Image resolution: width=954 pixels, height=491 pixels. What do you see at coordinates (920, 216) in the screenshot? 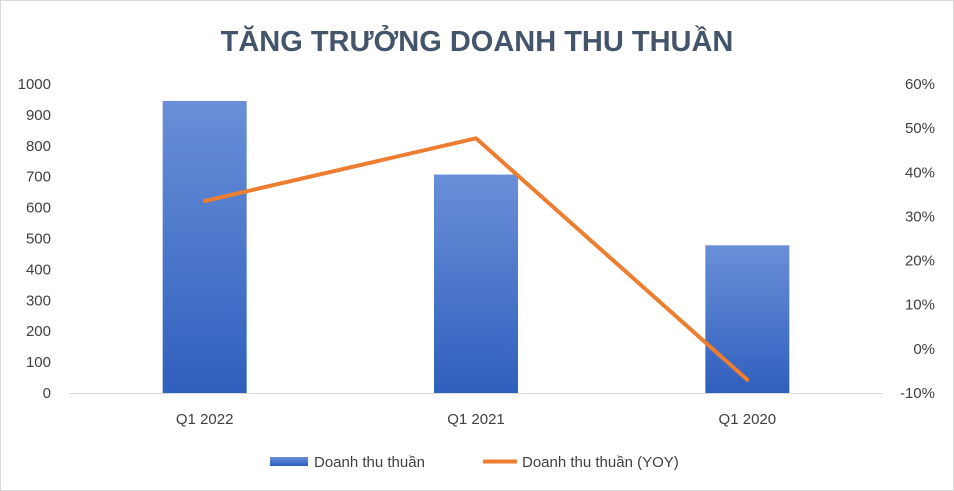
I see `right-axis-tick-label: 30%` at bounding box center [920, 216].